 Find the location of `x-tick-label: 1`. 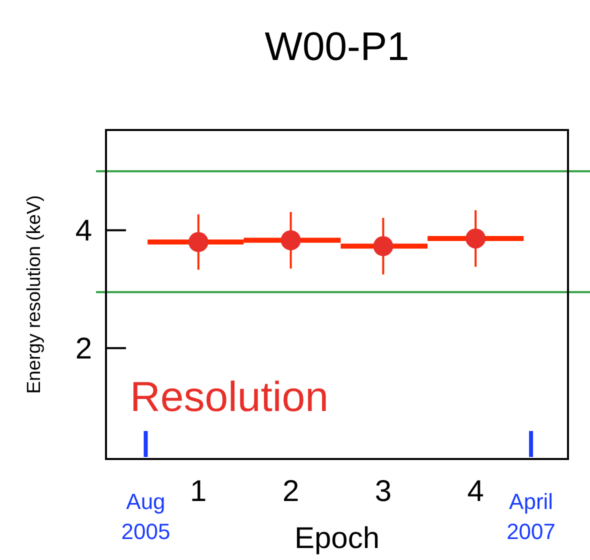

x-tick-label: 1 is located at coordinates (198, 491).